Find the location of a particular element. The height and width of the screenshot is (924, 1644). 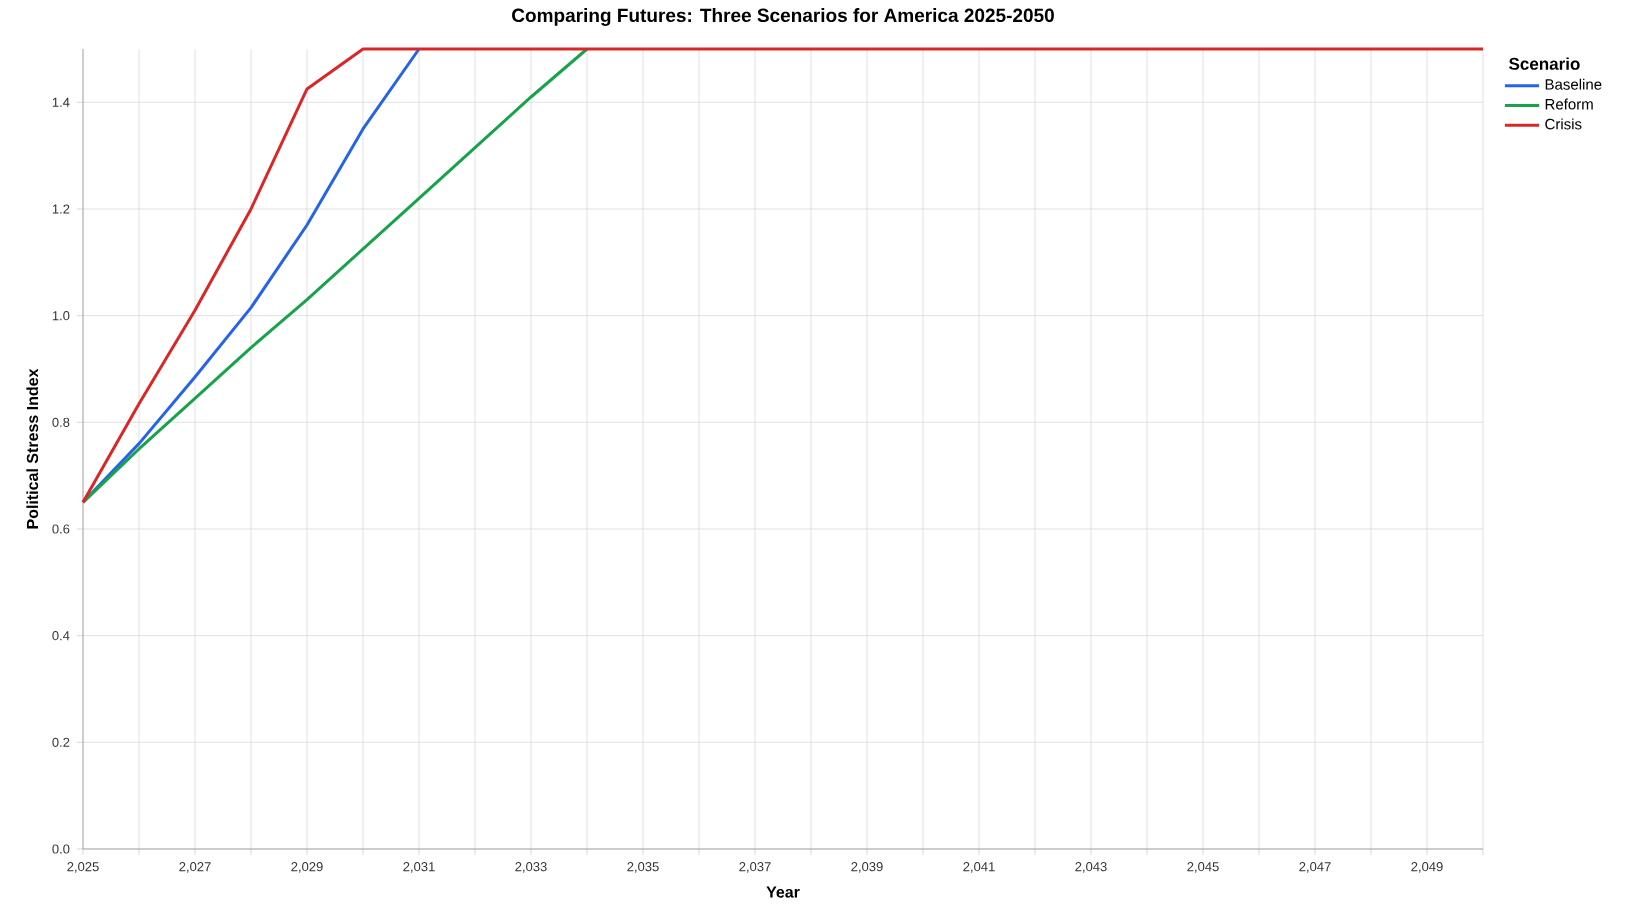

y-tick-label: 0.0 is located at coordinates (61, 849).